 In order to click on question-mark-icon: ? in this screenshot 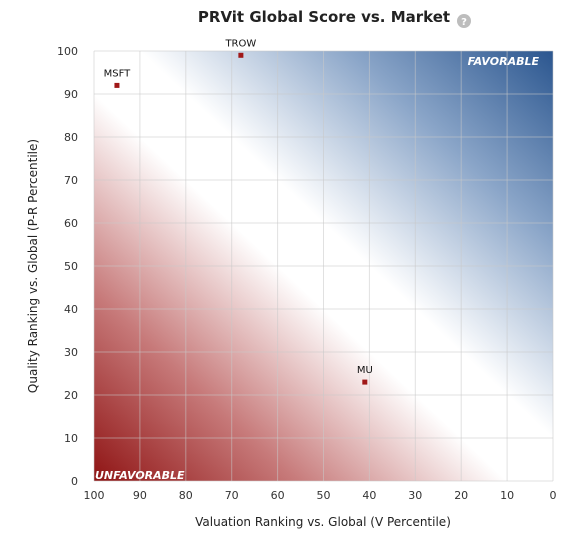, I will do `click(464, 22)`.